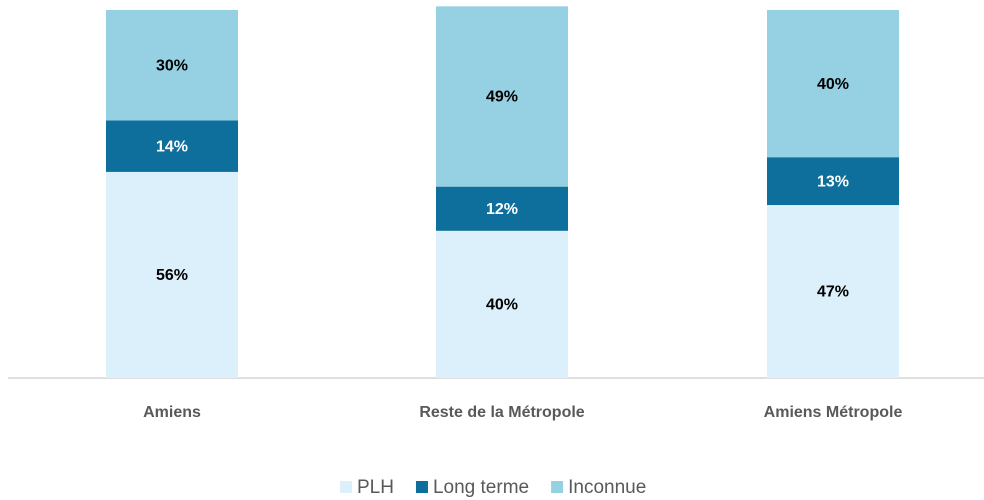 The image size is (984, 500). Describe the element at coordinates (607, 487) in the screenshot. I see `legend-label: Inconnue` at that location.